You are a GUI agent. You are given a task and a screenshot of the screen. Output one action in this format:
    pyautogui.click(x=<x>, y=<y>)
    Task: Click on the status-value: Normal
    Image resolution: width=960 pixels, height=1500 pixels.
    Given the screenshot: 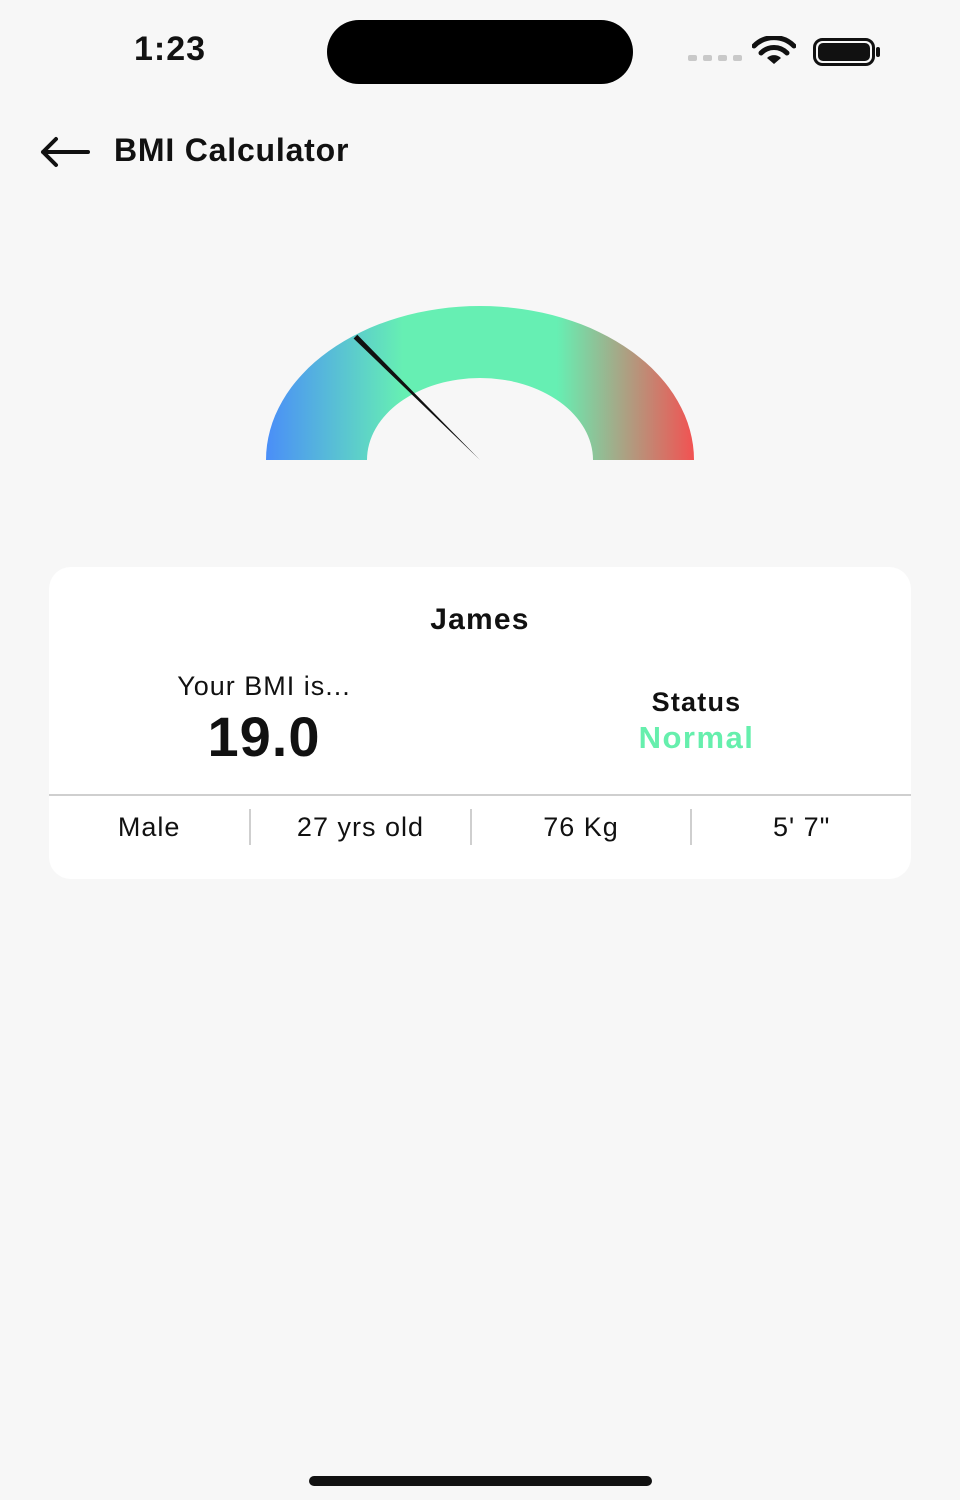 What is the action you would take?
    pyautogui.click(x=696, y=737)
    